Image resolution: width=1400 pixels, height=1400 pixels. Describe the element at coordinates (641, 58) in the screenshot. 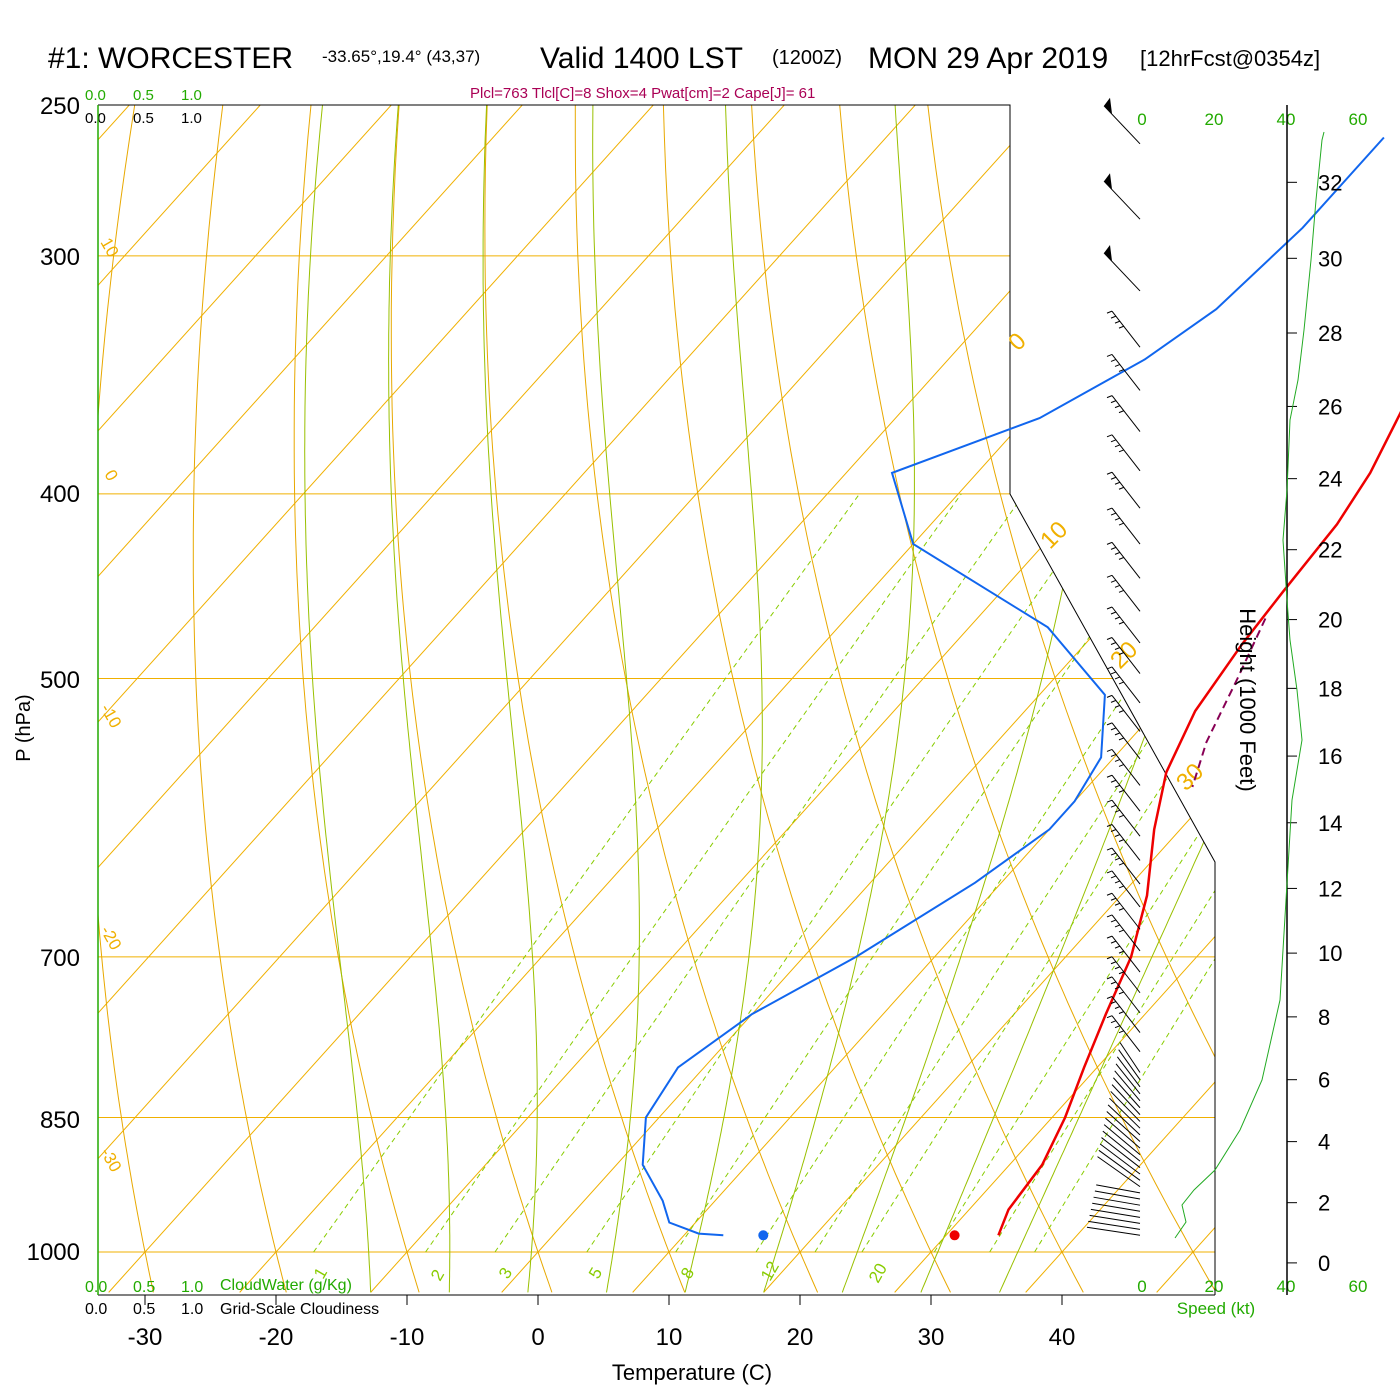

I see `valid-time: Valid 1400 LST` at that location.